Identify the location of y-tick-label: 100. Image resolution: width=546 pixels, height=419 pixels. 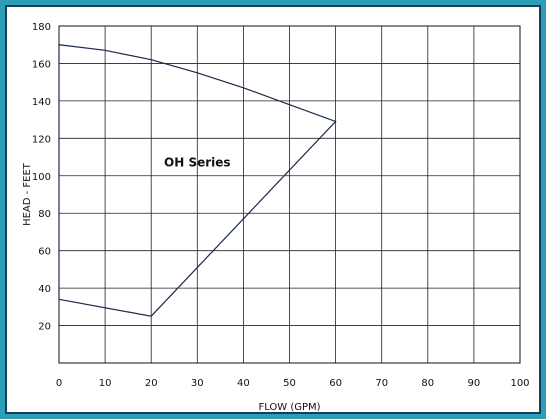
(41, 177).